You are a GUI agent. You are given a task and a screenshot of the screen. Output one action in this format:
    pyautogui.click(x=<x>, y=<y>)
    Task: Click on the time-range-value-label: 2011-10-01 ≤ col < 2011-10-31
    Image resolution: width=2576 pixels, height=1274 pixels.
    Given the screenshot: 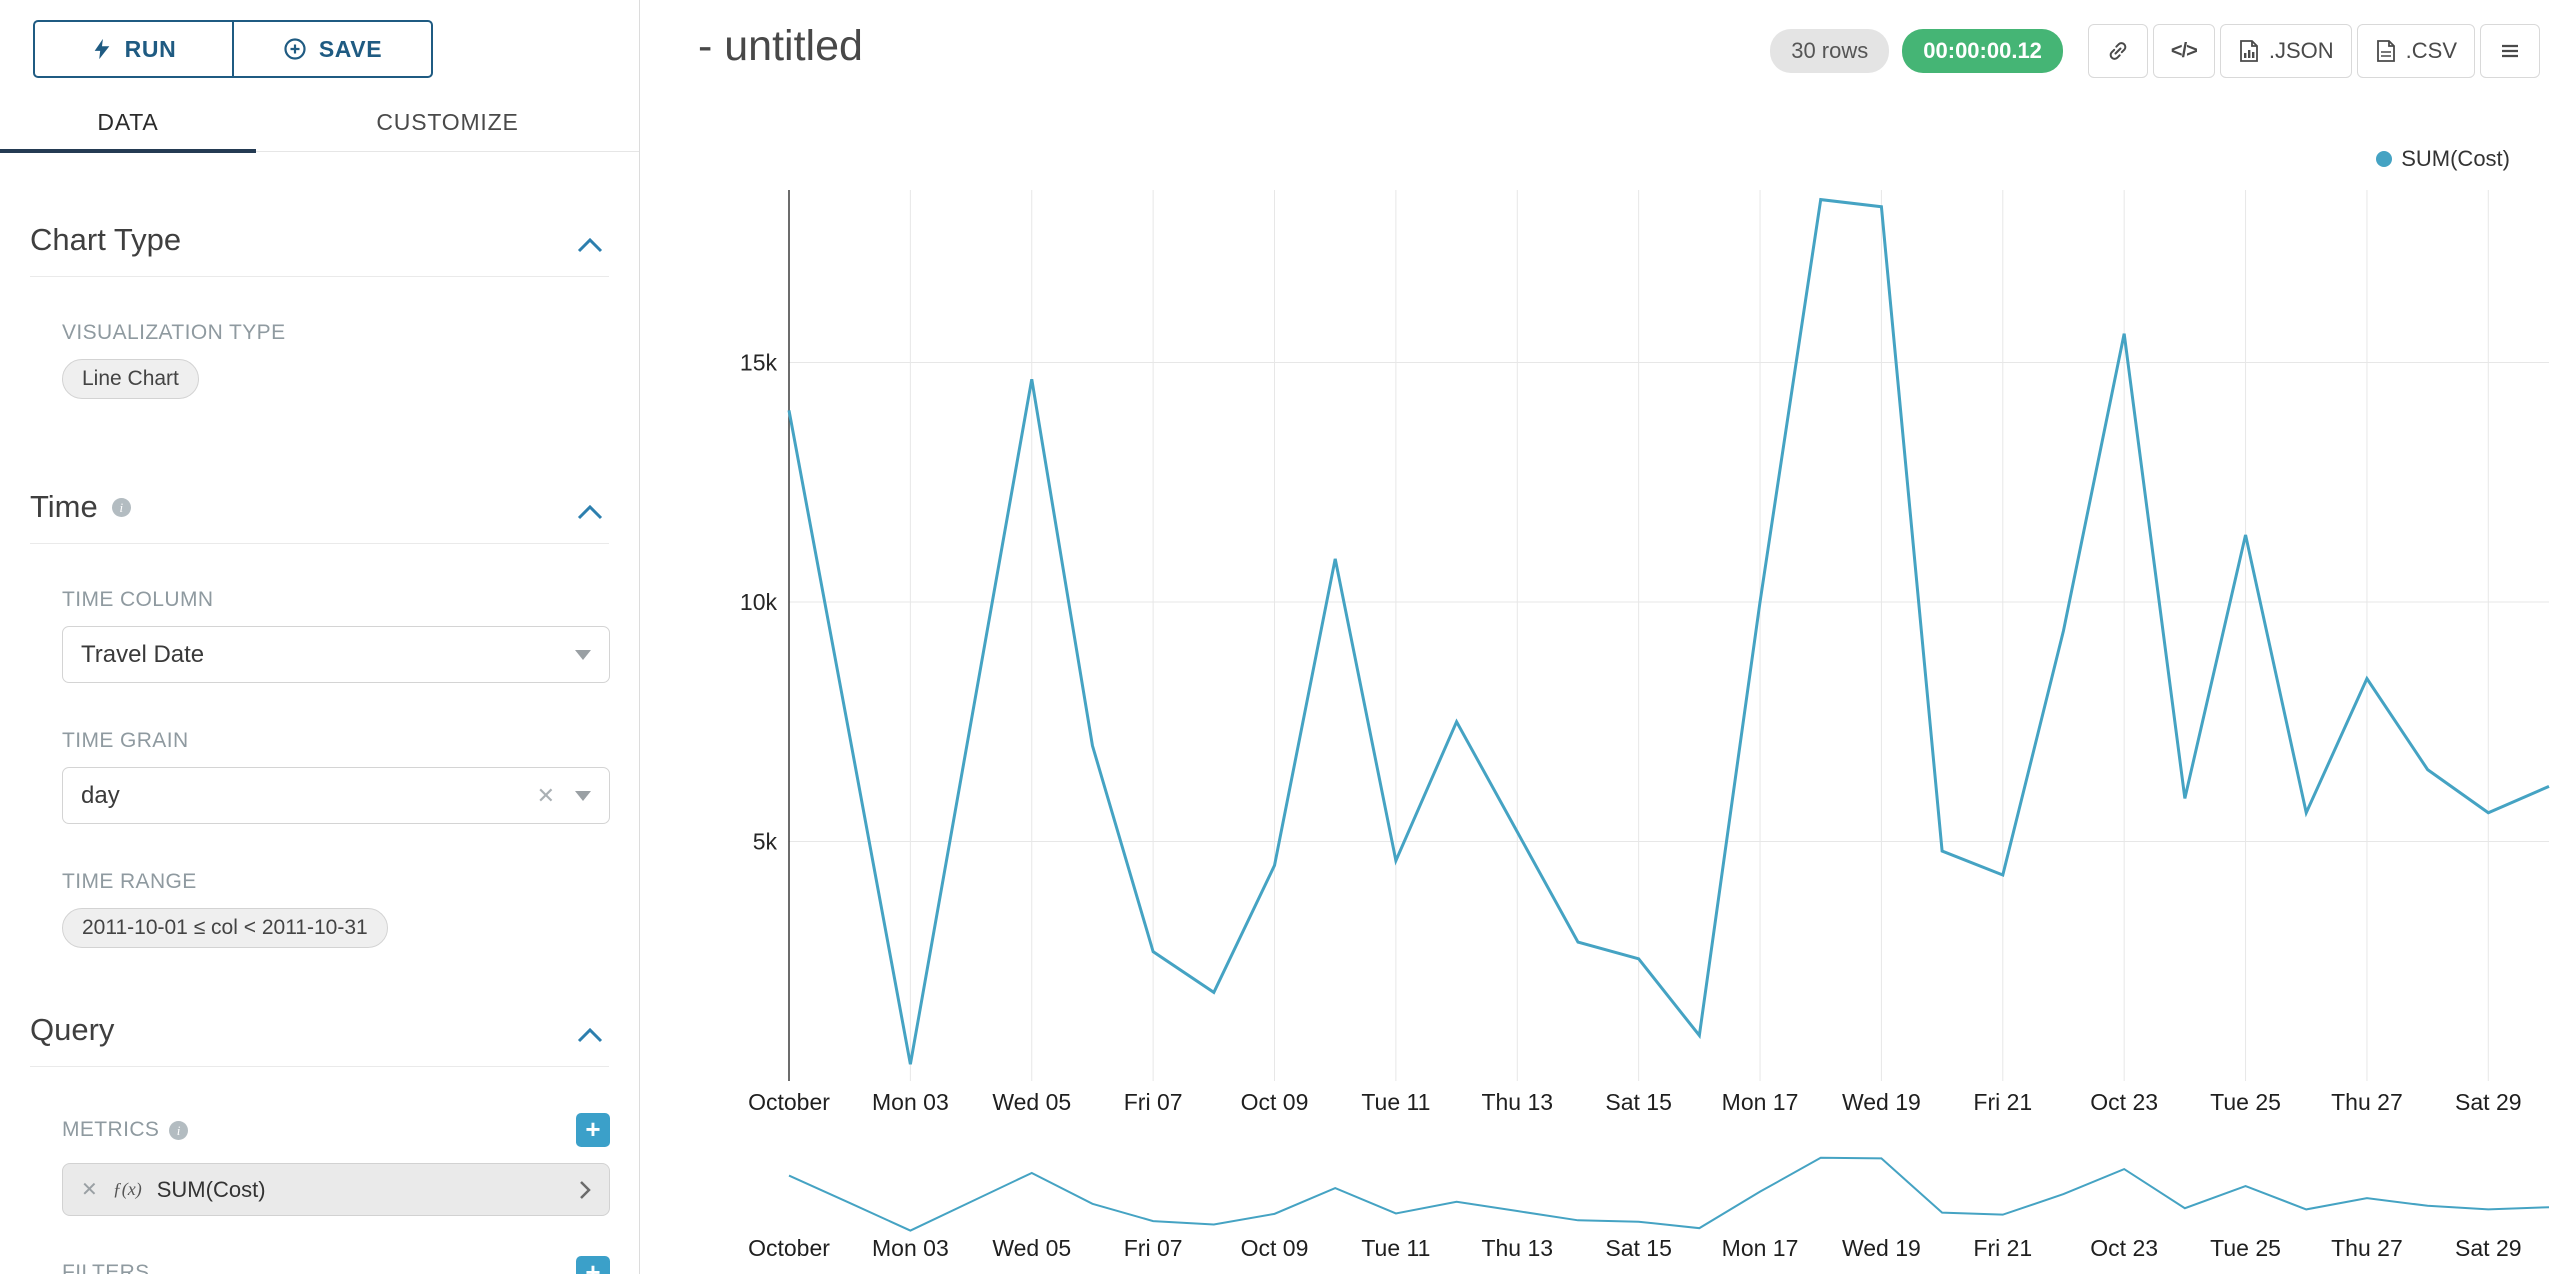 What is the action you would take?
    pyautogui.click(x=225, y=927)
    